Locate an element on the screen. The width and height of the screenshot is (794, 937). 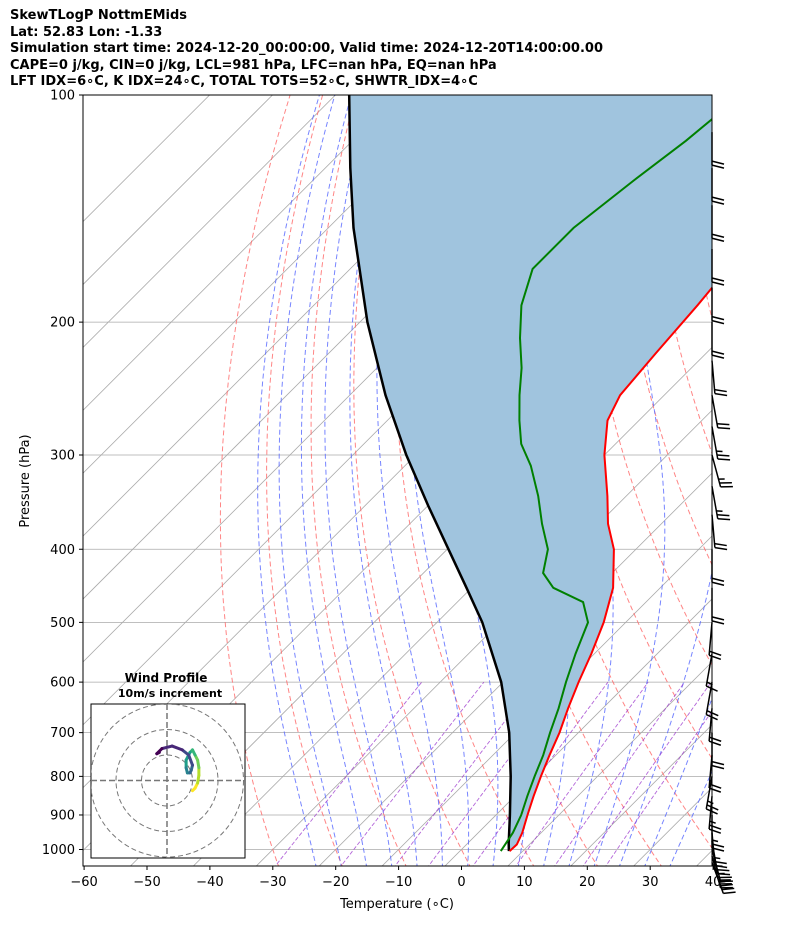
y-tick-label: 700 is located at coordinates (62, 733).